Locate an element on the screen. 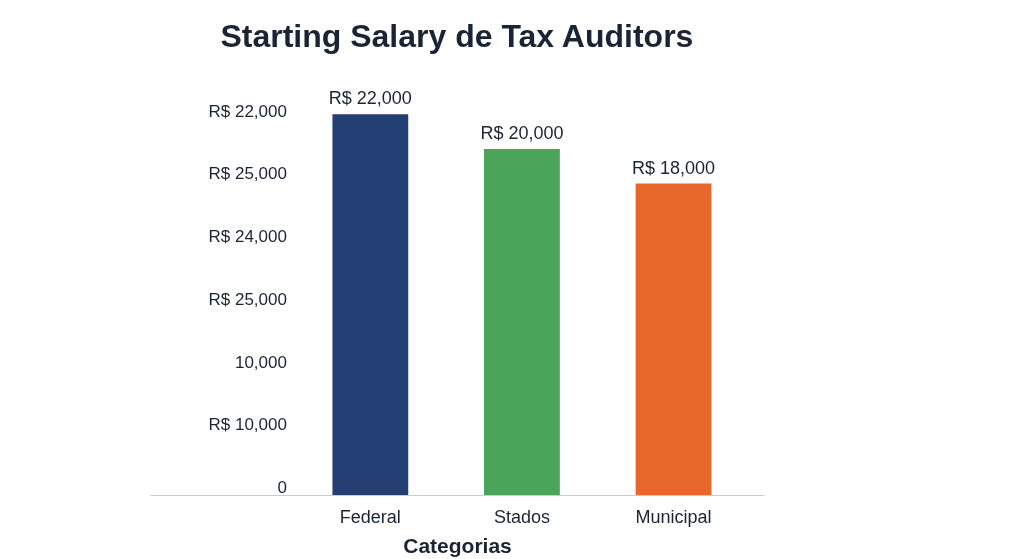 This screenshot has width=1024, height=559. x-tick-label: Federal is located at coordinates (370, 516).